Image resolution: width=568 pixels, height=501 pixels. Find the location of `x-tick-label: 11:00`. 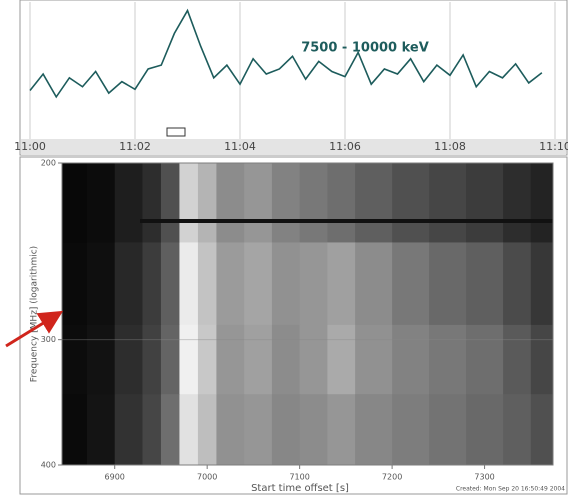

x-tick-label: 11:00 is located at coordinates (30, 146).